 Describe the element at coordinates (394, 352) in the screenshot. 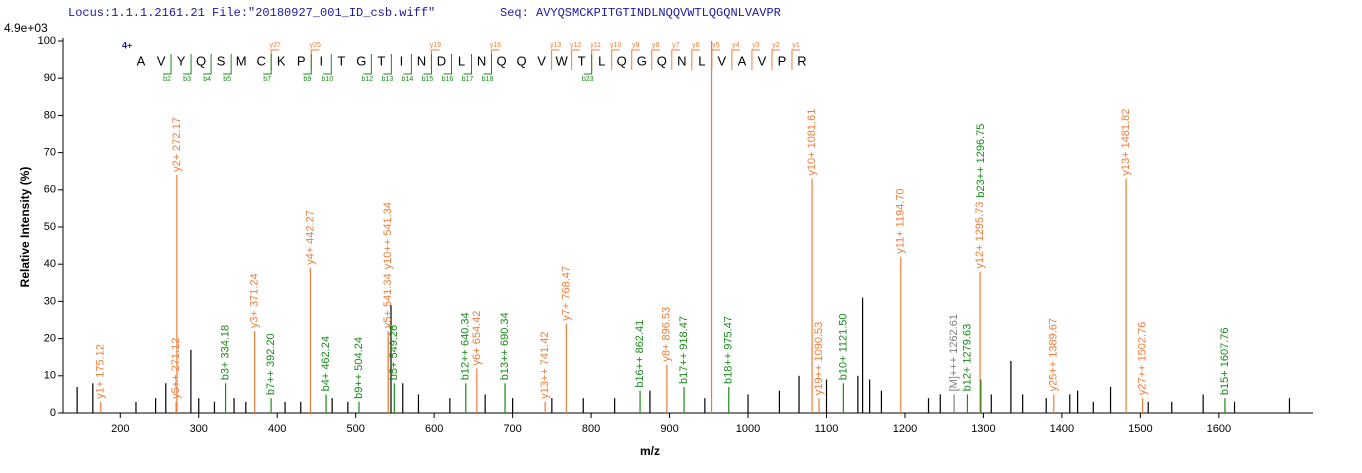

I see `peak-label: b5+ 549.26` at that location.